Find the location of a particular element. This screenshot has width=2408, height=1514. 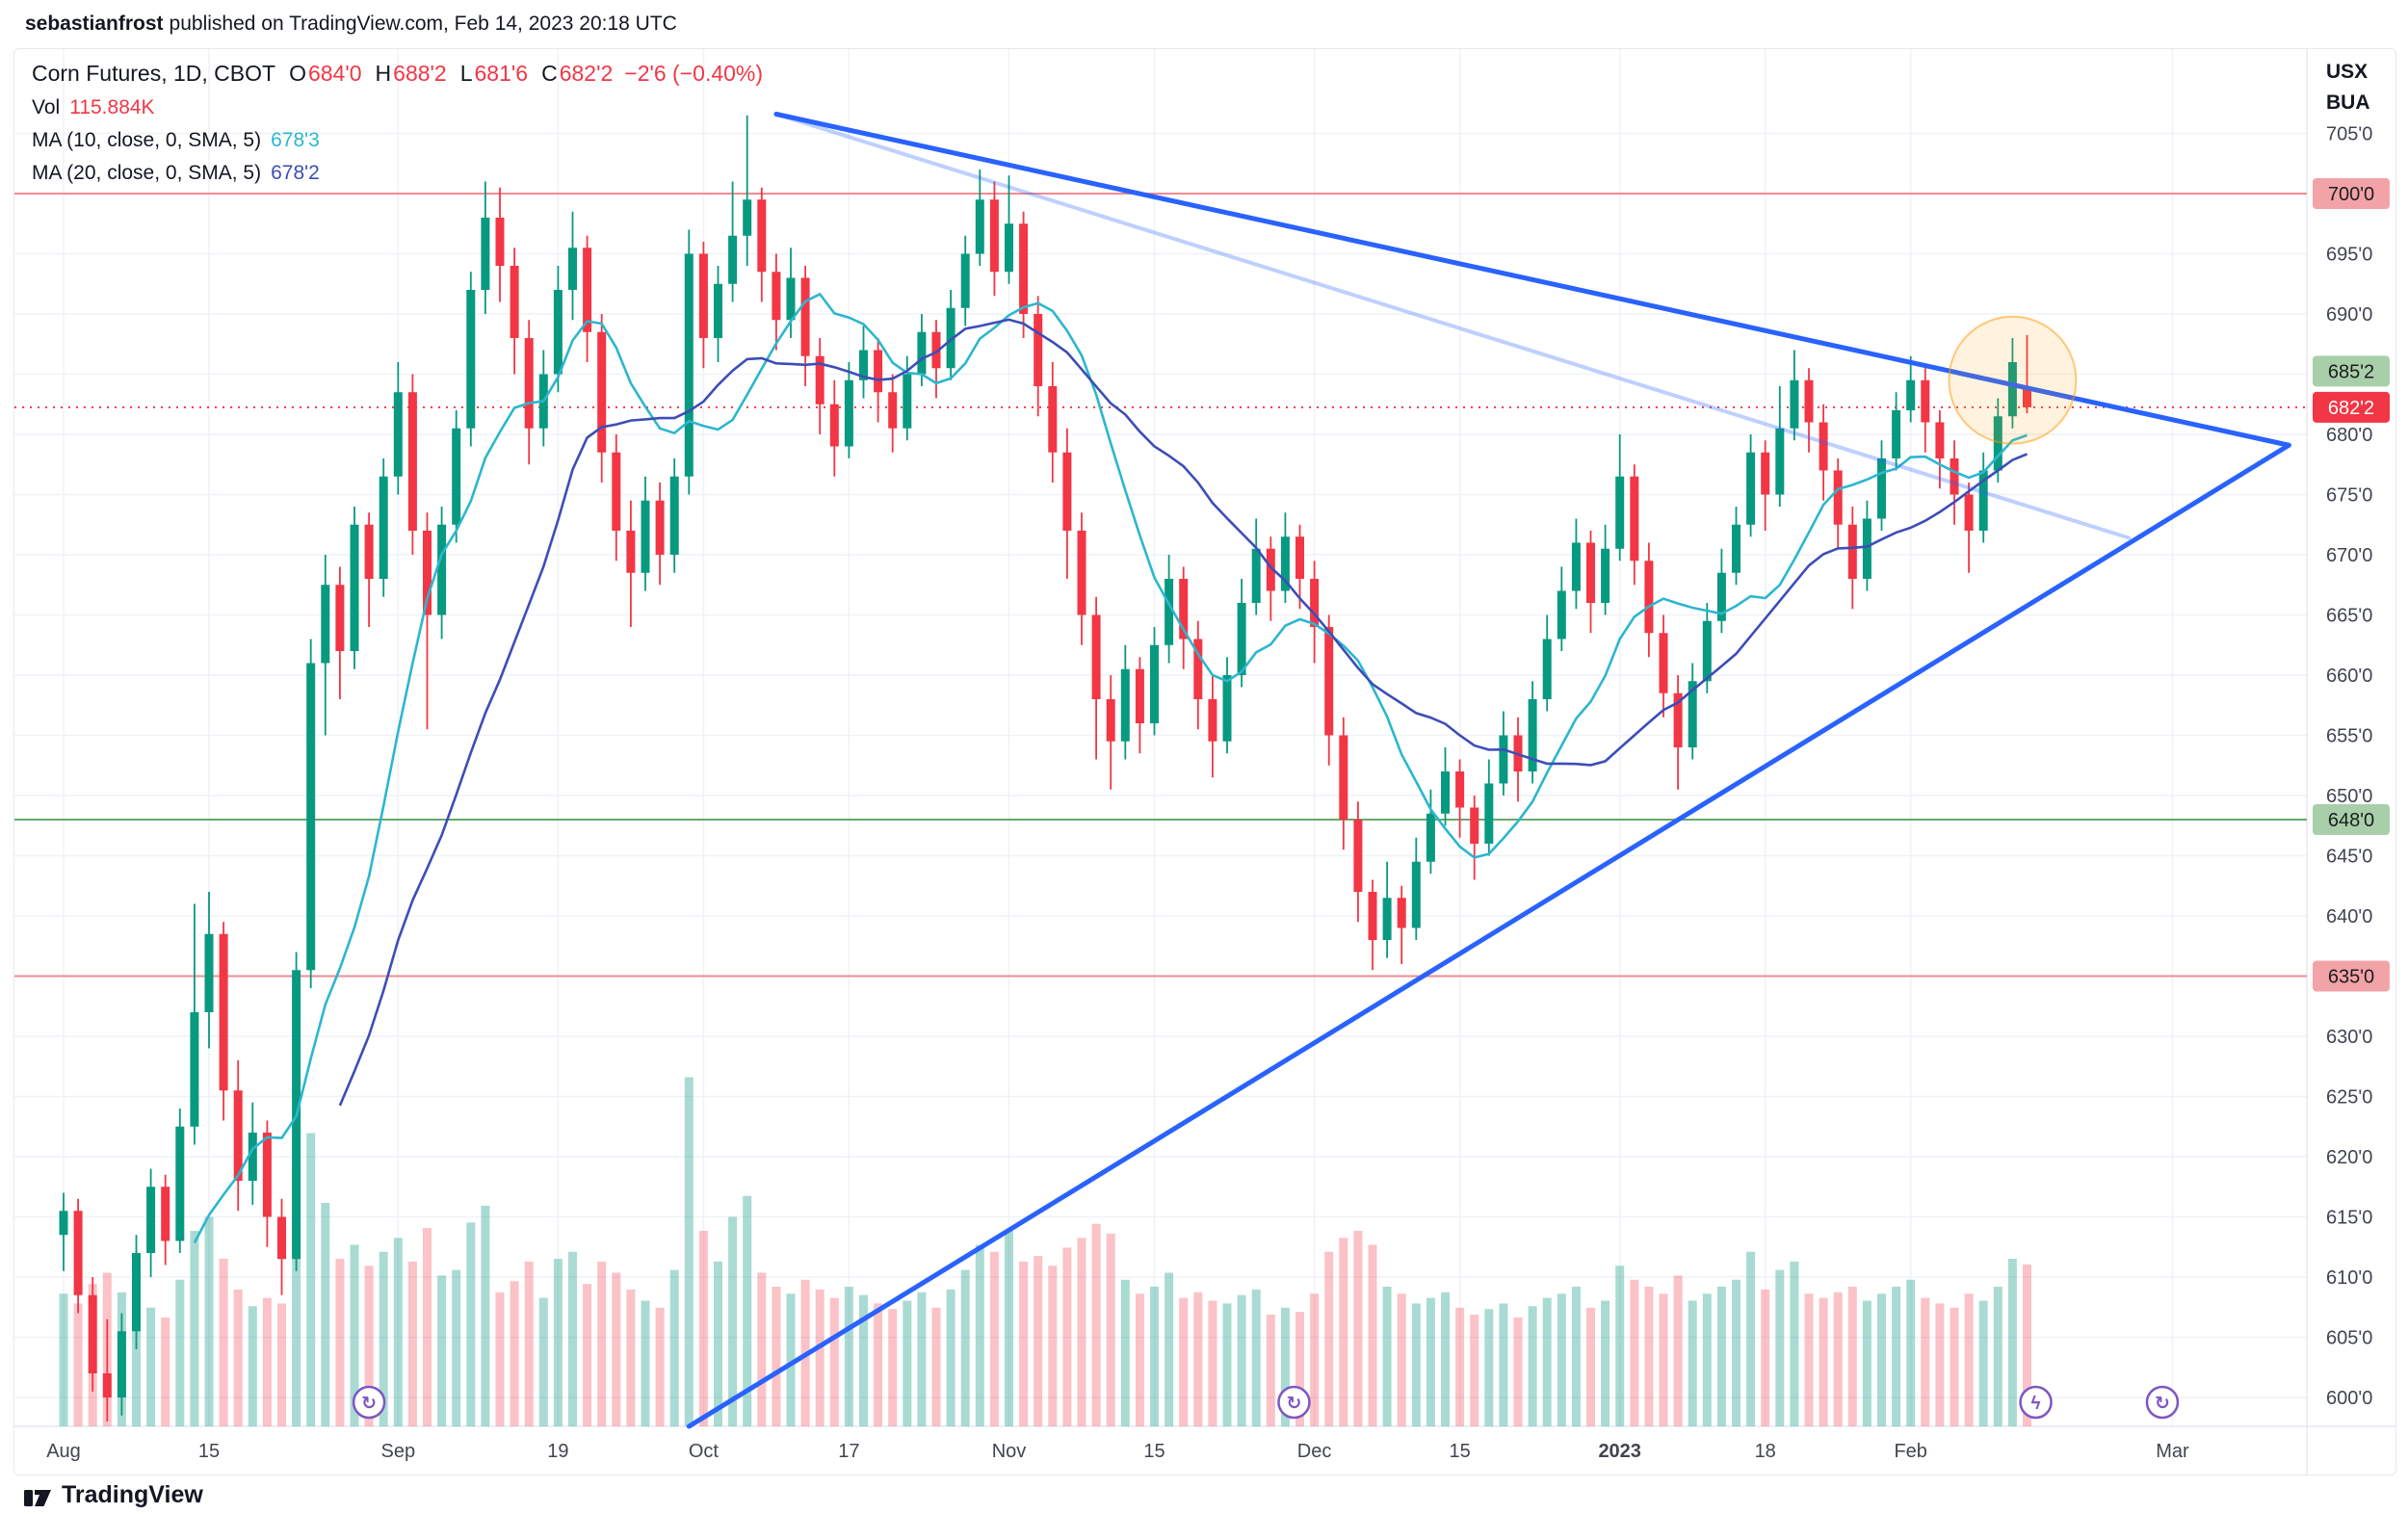

svg-text: 675'0 is located at coordinates (2349, 496).